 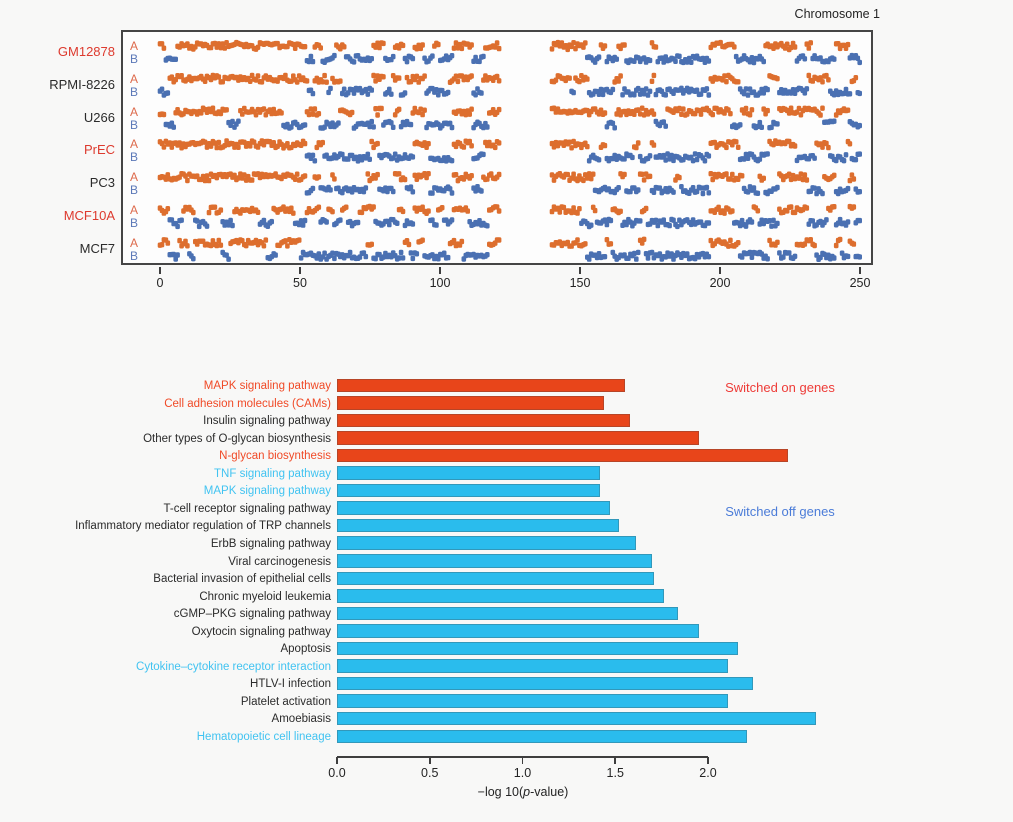 What do you see at coordinates (506, 632) in the screenshot?
I see `bar-row: Oxytocin signaling pathway` at bounding box center [506, 632].